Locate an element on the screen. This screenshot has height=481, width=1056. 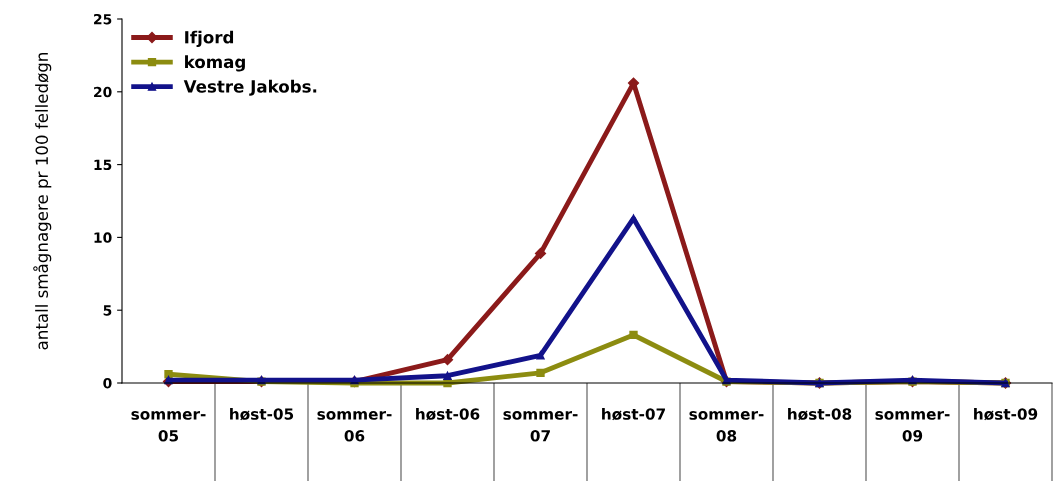
y-tick-label: 25 is located at coordinates (103, 19).